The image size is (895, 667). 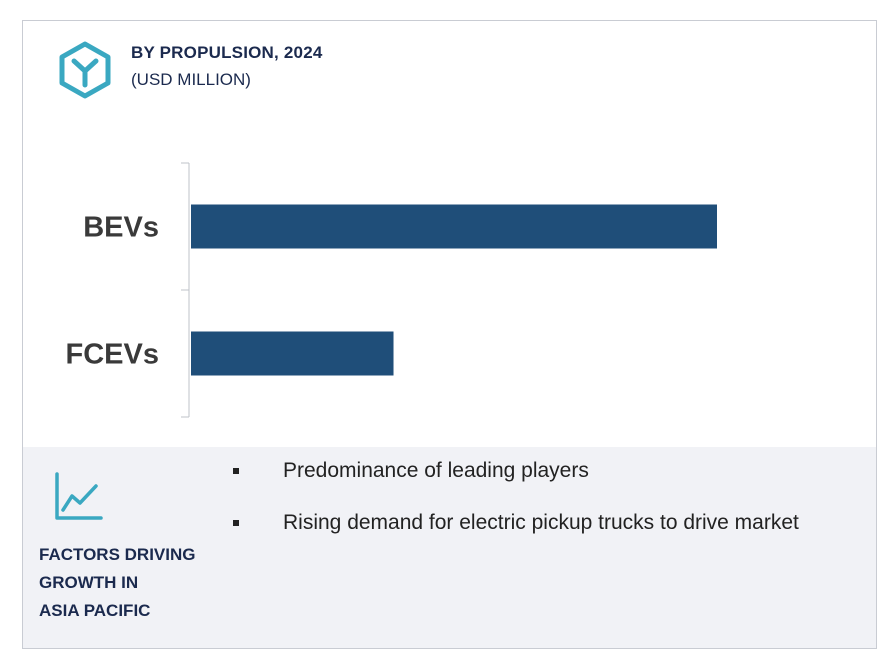 I want to click on category-label: BEVs, so click(x=121, y=228).